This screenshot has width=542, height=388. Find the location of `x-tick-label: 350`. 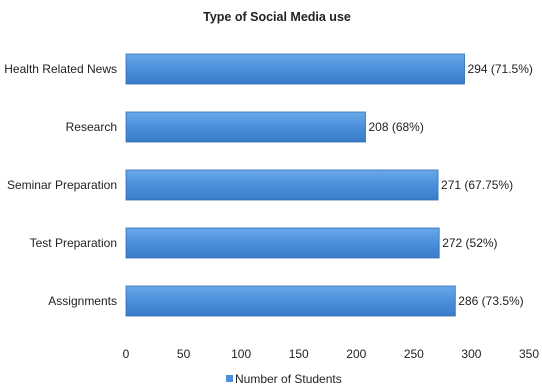

x-tick-label: 350 is located at coordinates (529, 354).